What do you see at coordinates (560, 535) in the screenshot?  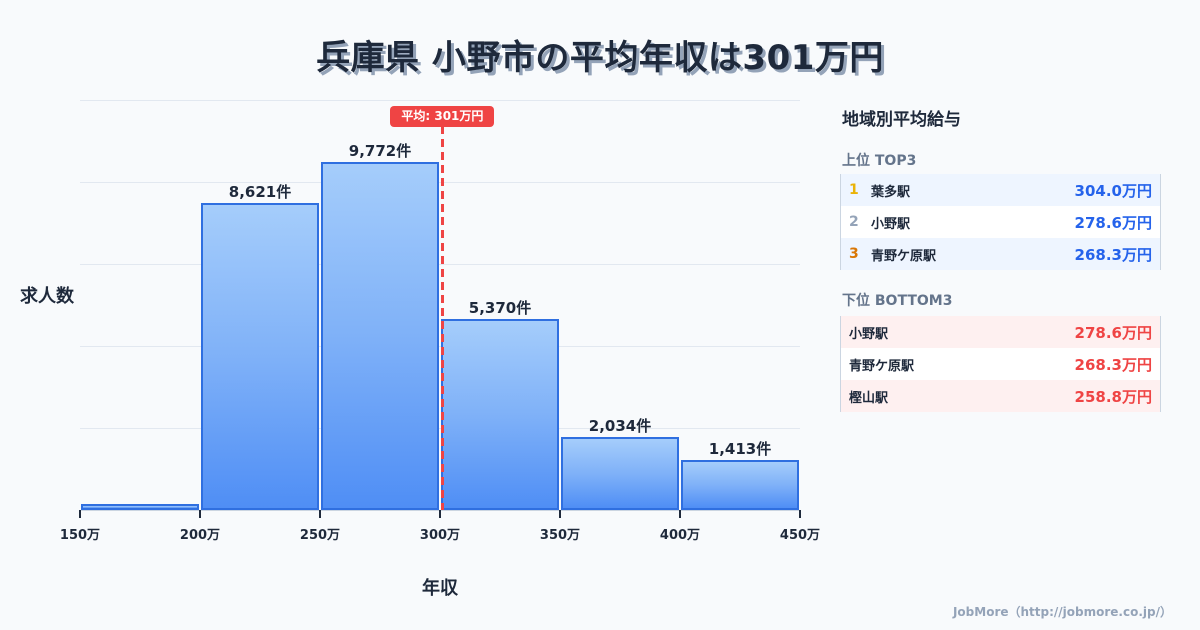 I see `x-tick-label: 350万` at bounding box center [560, 535].